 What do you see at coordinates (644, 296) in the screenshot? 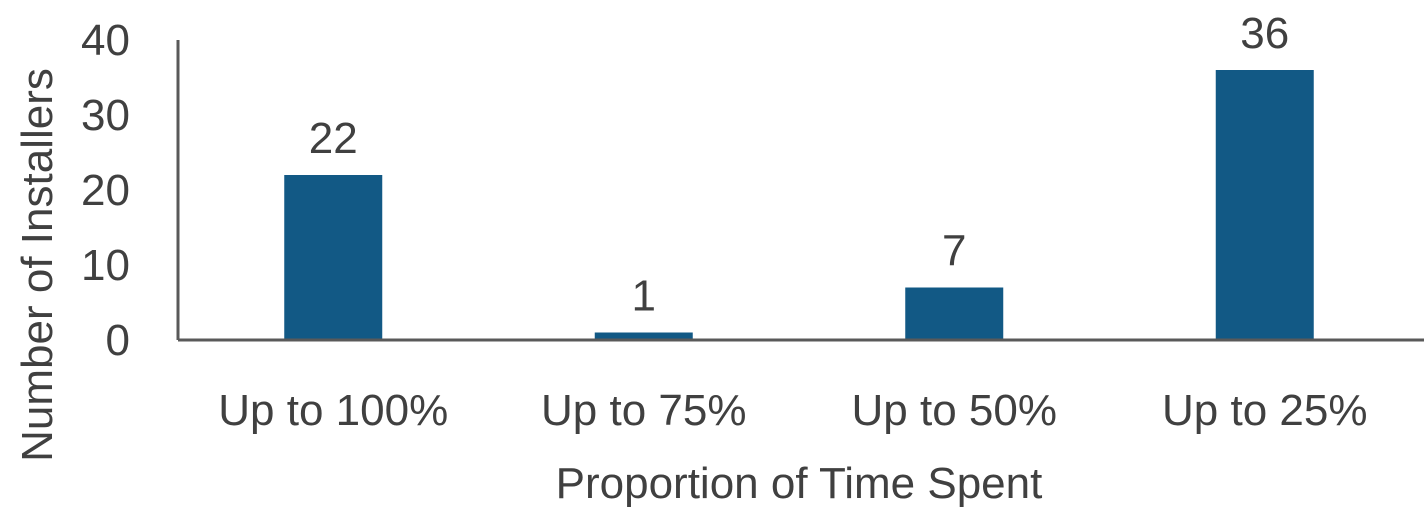
I see `data-label: 1` at bounding box center [644, 296].